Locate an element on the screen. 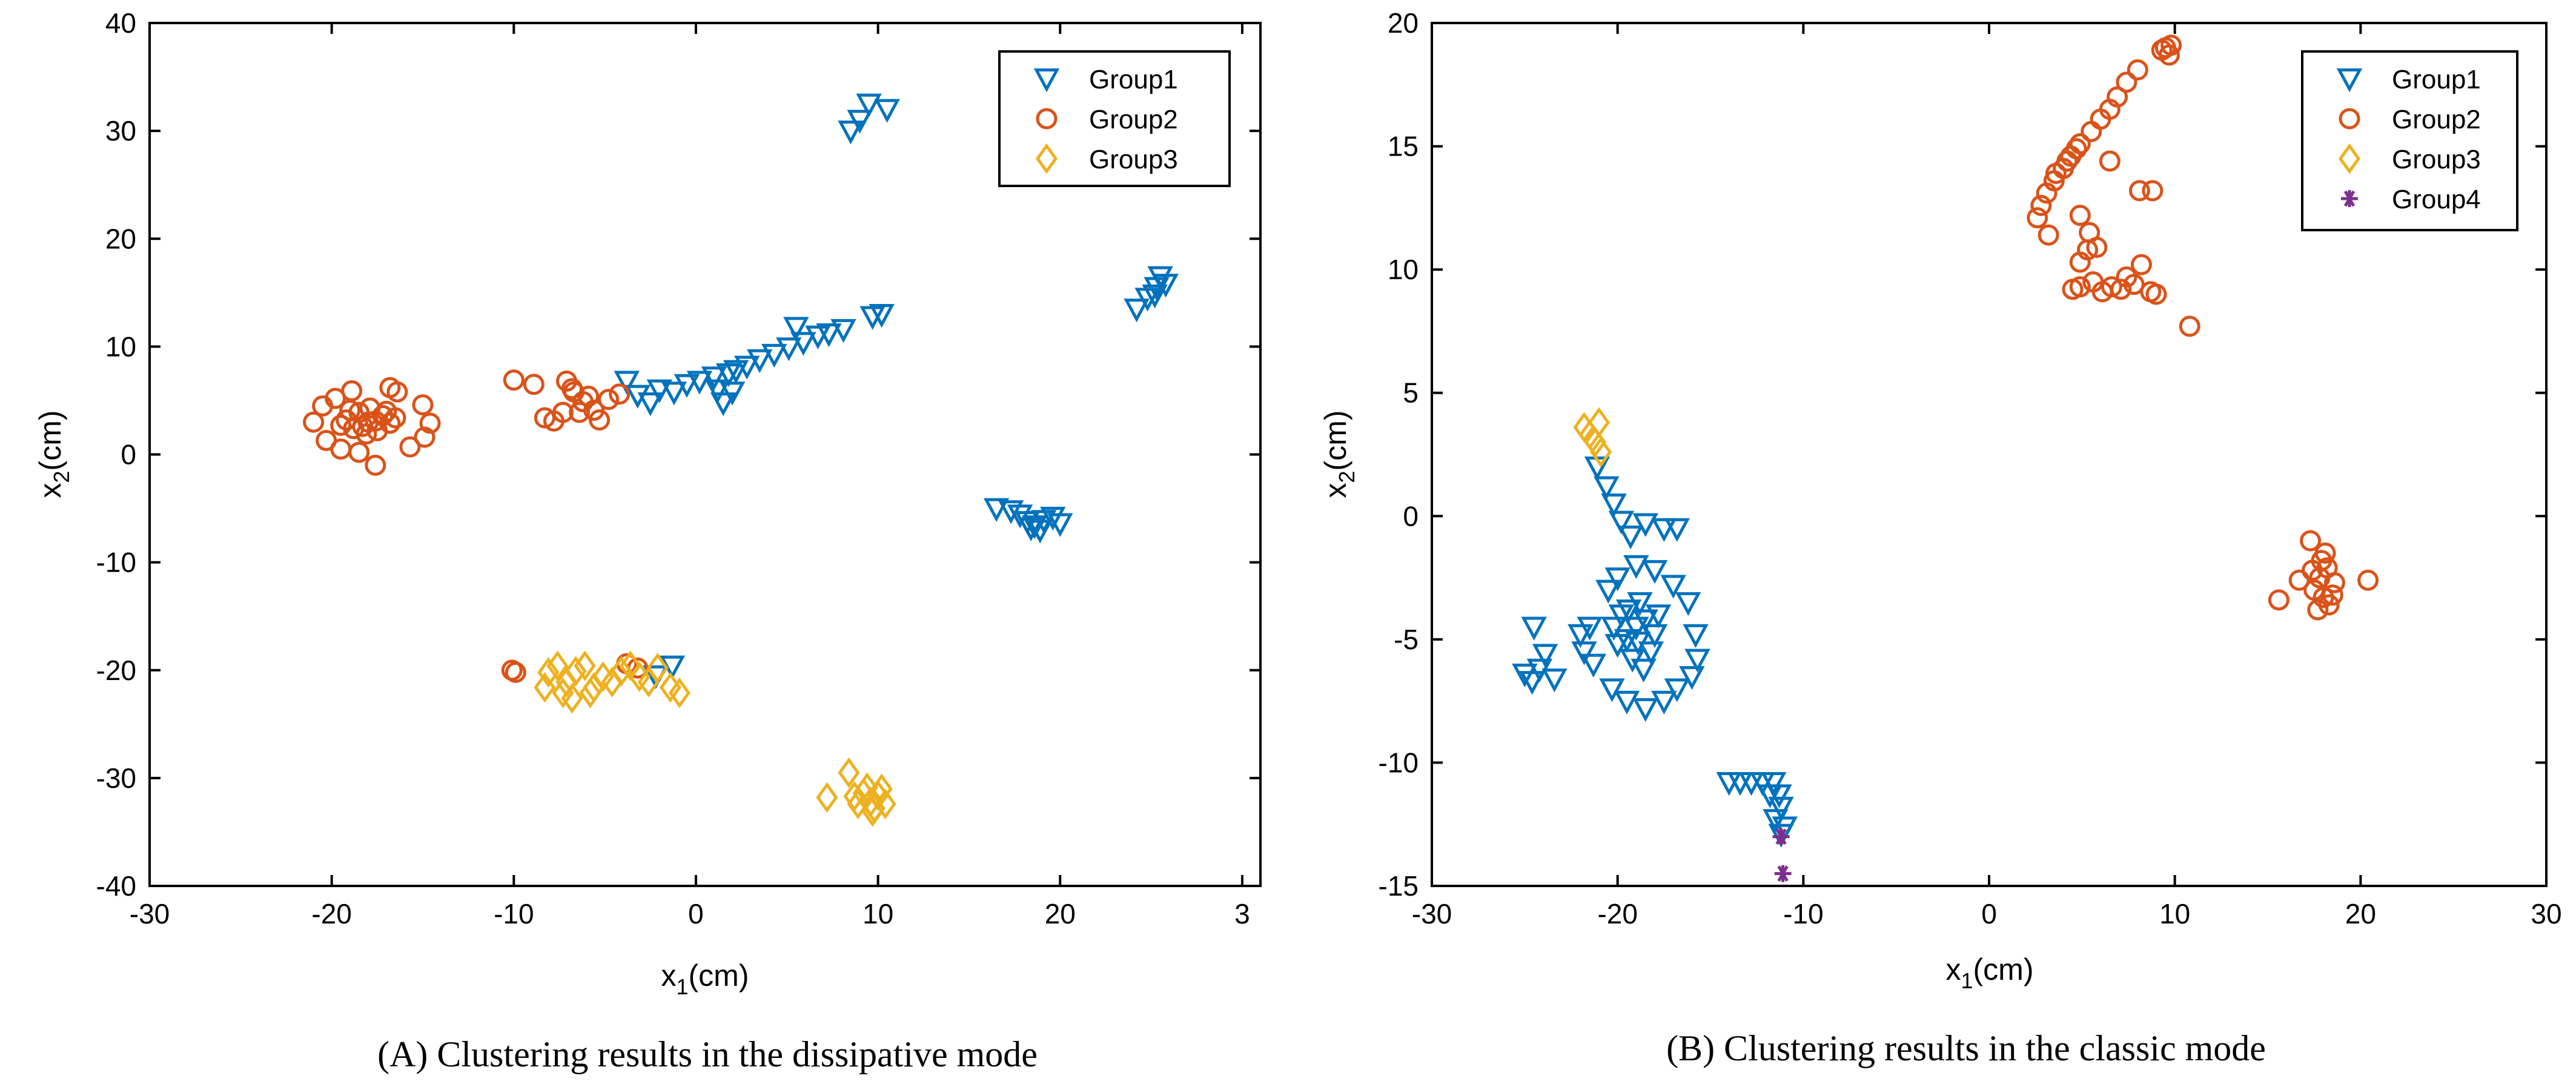 This screenshot has height=1090, width=2576. y-tick-label: -15 is located at coordinates (1399, 886).